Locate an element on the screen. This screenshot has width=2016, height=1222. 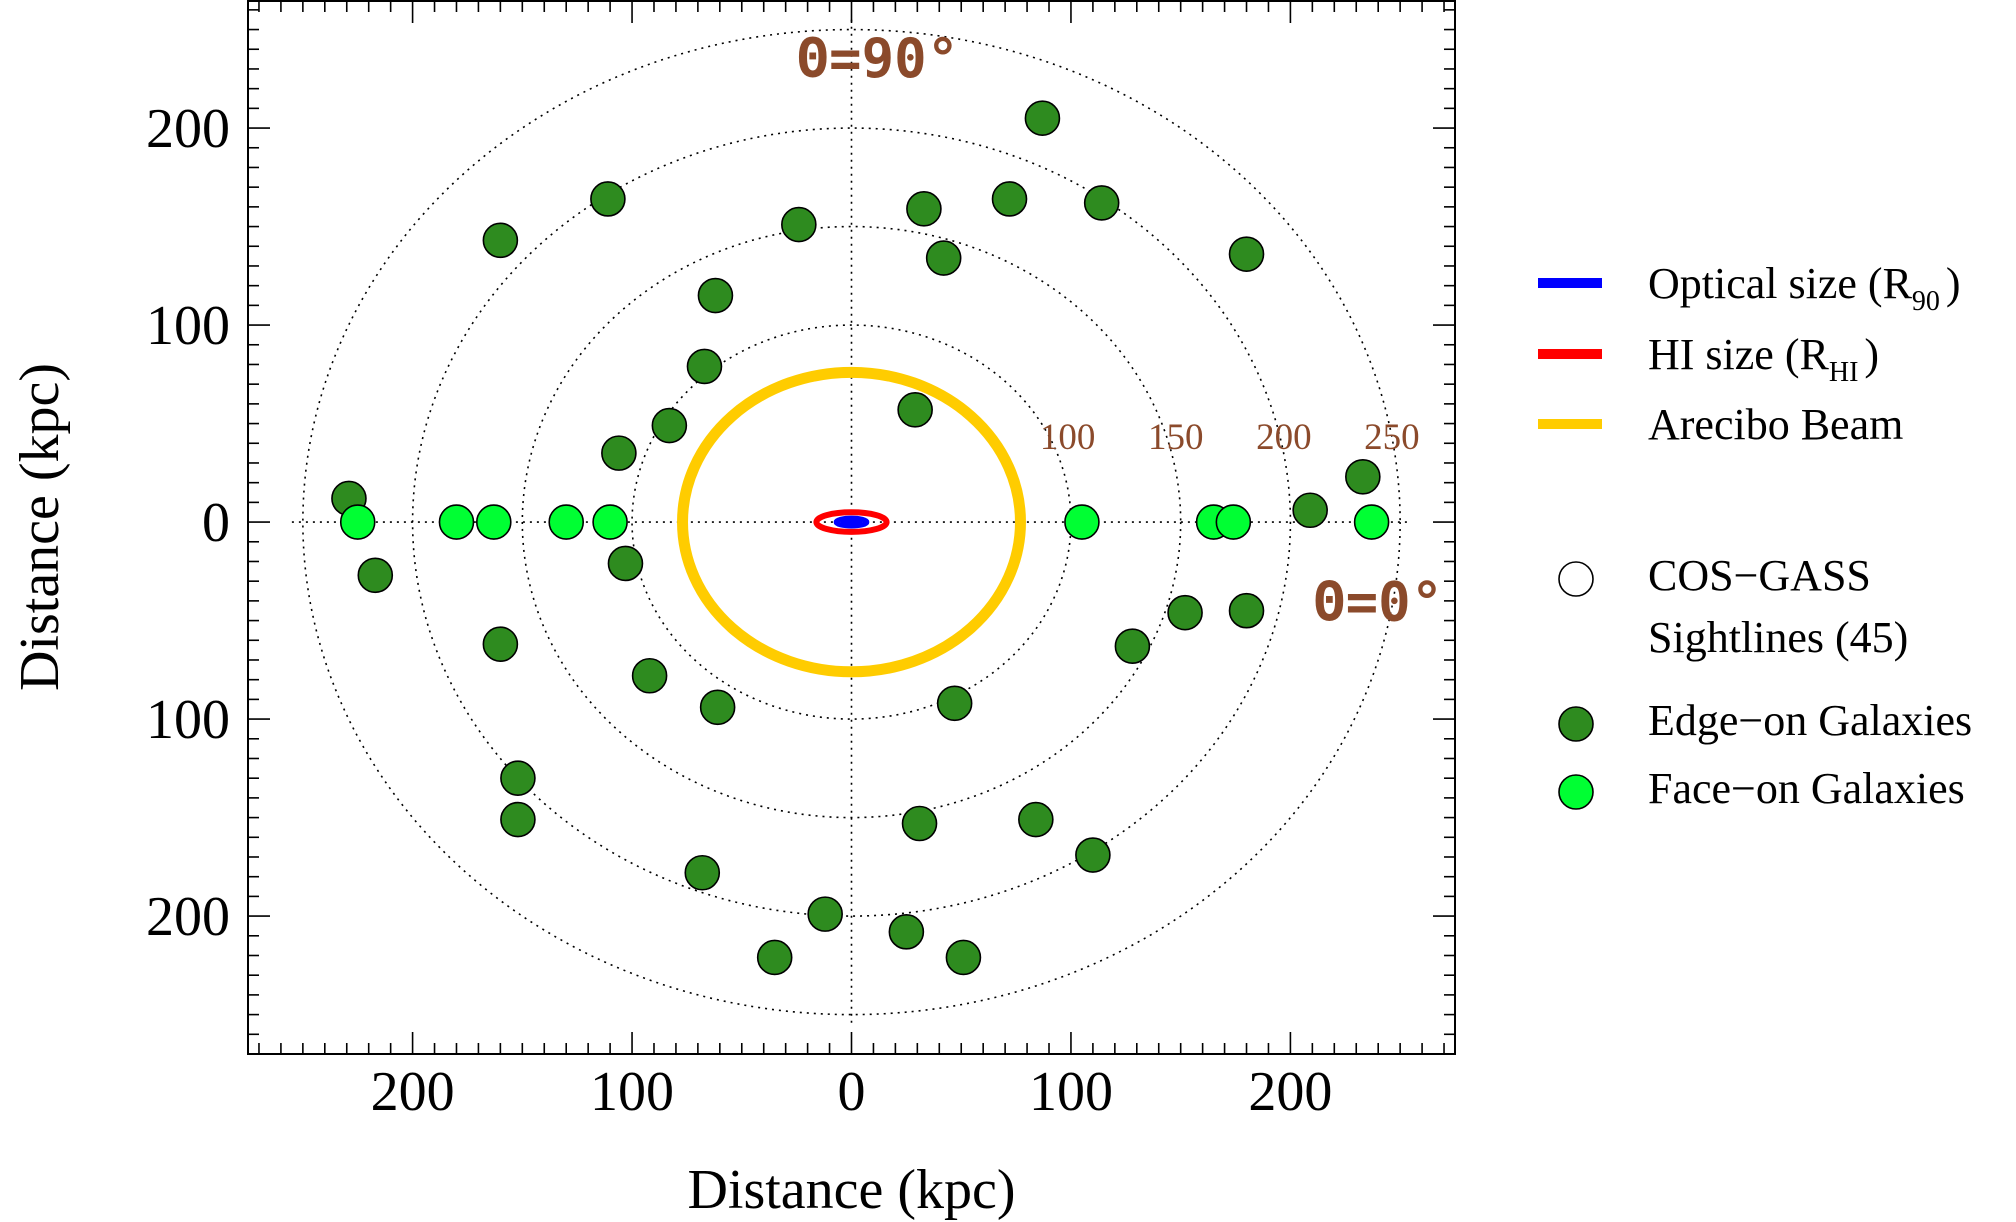
y-axis-title: Distance (kpc) is located at coordinates (40, 527).